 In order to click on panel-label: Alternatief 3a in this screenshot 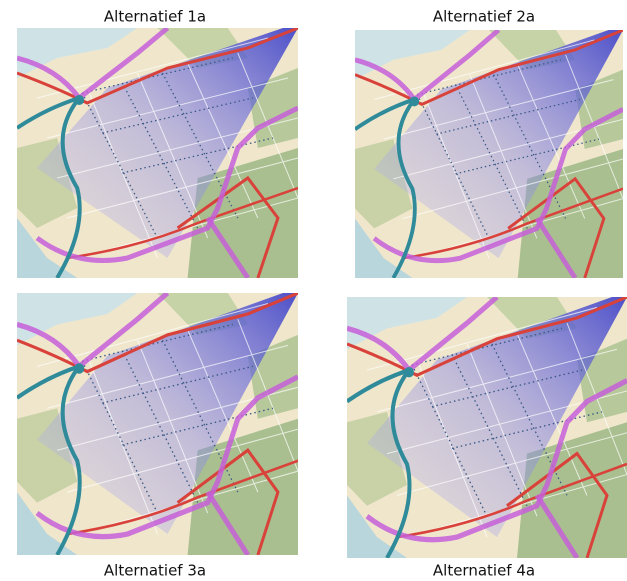, I will do `click(155, 571)`.